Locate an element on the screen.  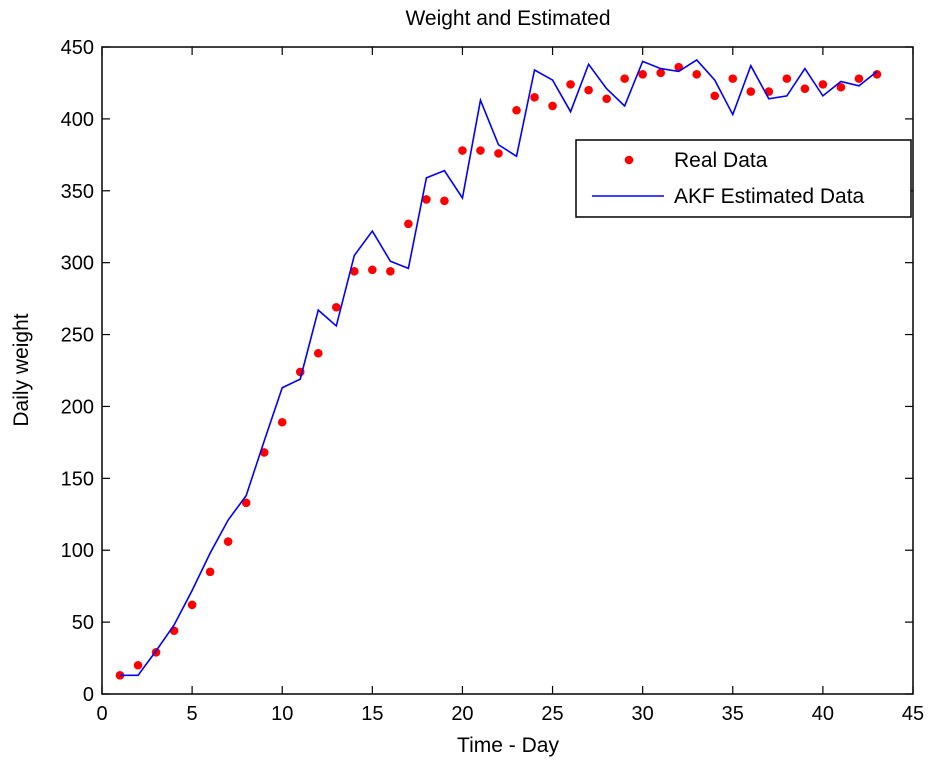
x-tick-label: 25 is located at coordinates (552, 714).